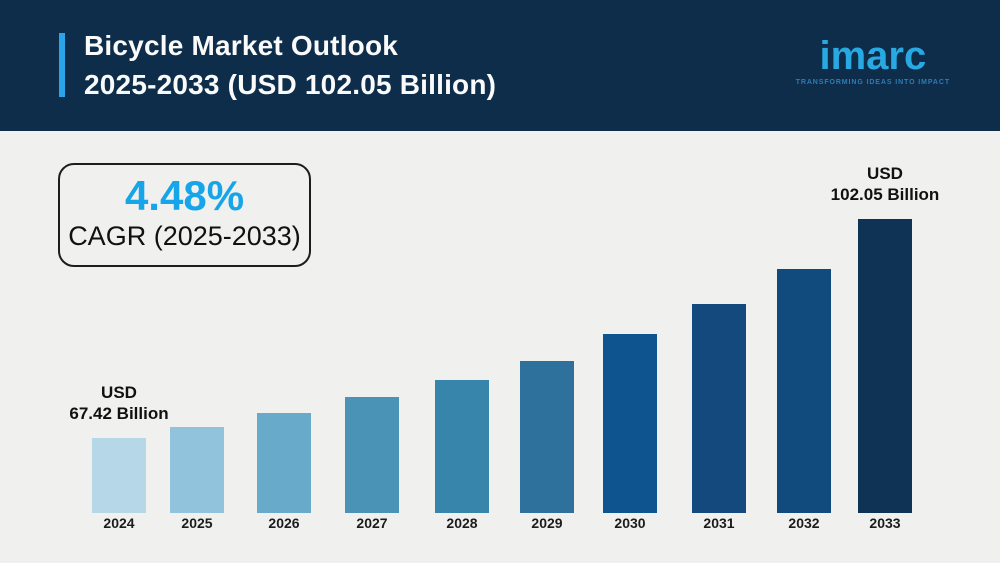  I want to click on bar-2033, so click(885, 366).